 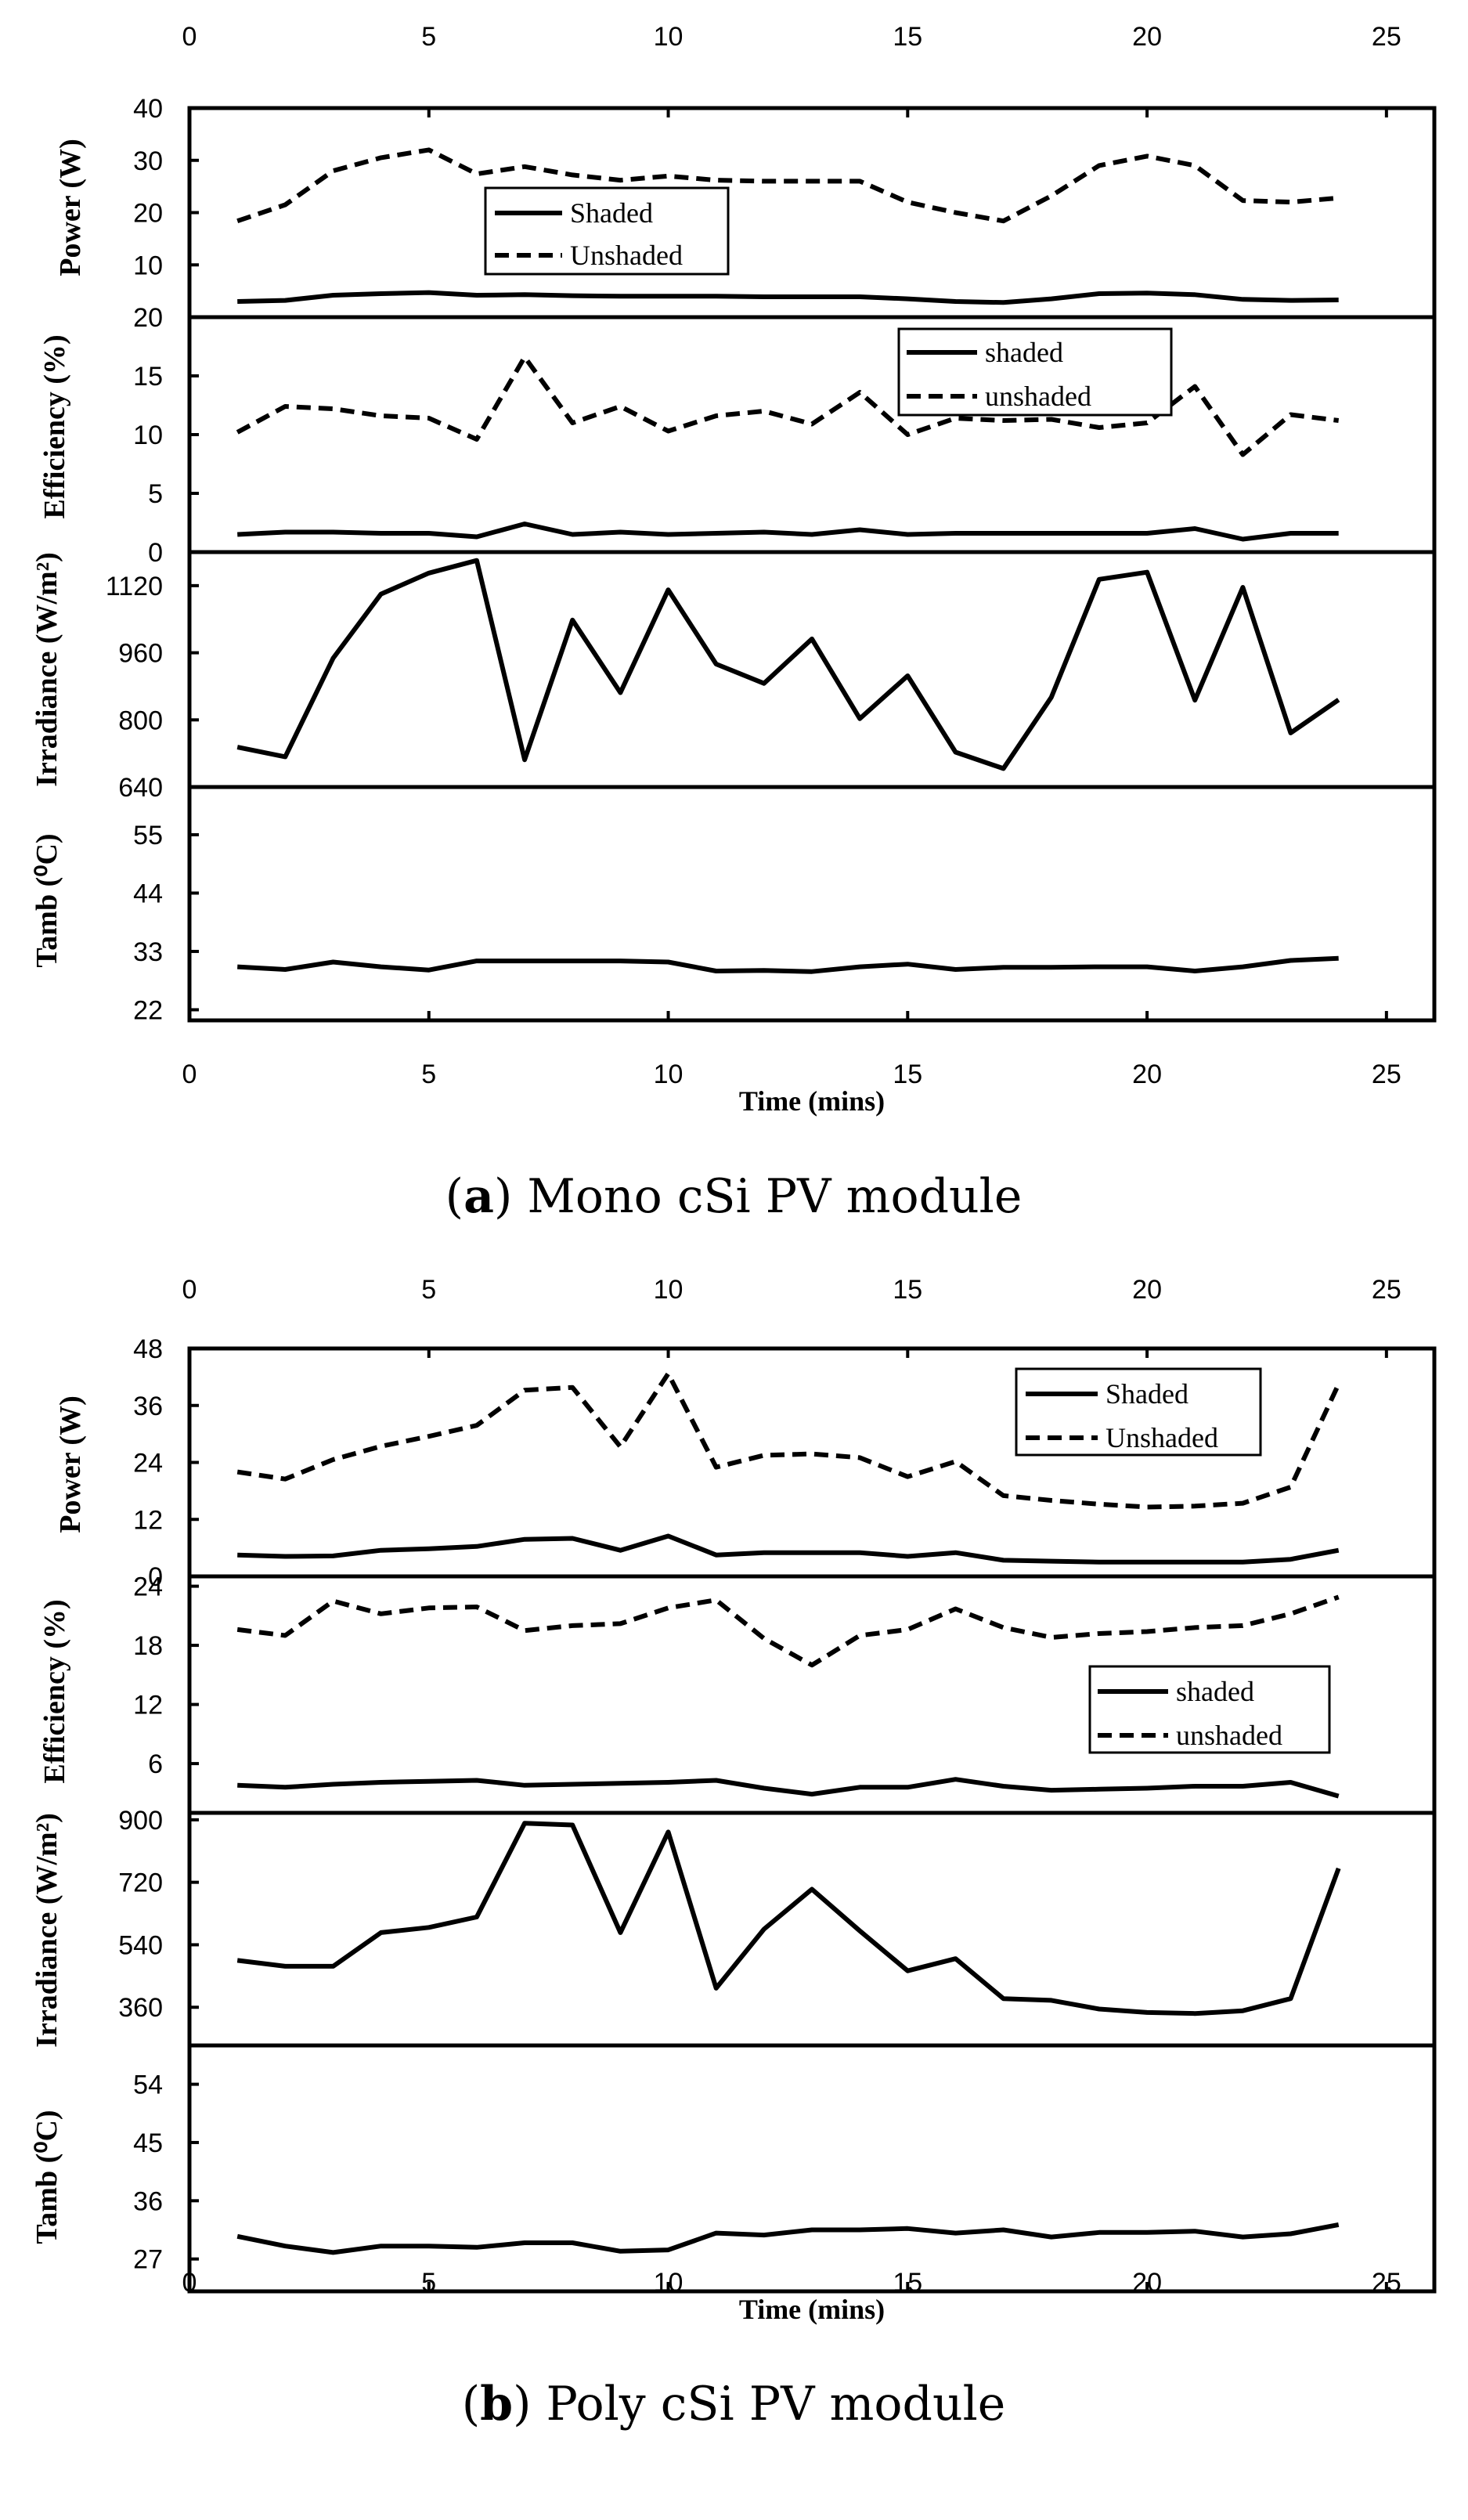 What do you see at coordinates (148, 893) in the screenshot?
I see `y-tick-label: 44` at bounding box center [148, 893].